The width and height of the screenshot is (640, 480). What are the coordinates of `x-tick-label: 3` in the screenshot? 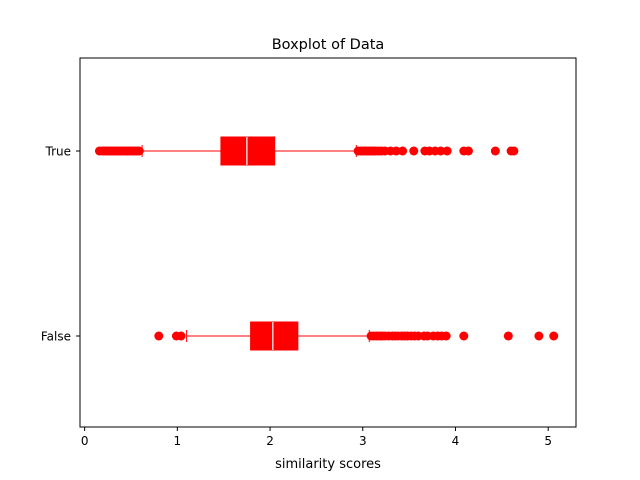 It's located at (363, 441).